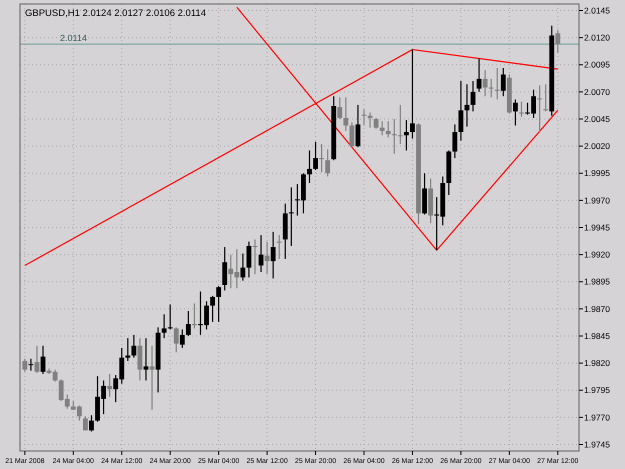 The width and height of the screenshot is (625, 469). What do you see at coordinates (73, 38) in the screenshot?
I see `ref-line-label: 2.0114` at bounding box center [73, 38].